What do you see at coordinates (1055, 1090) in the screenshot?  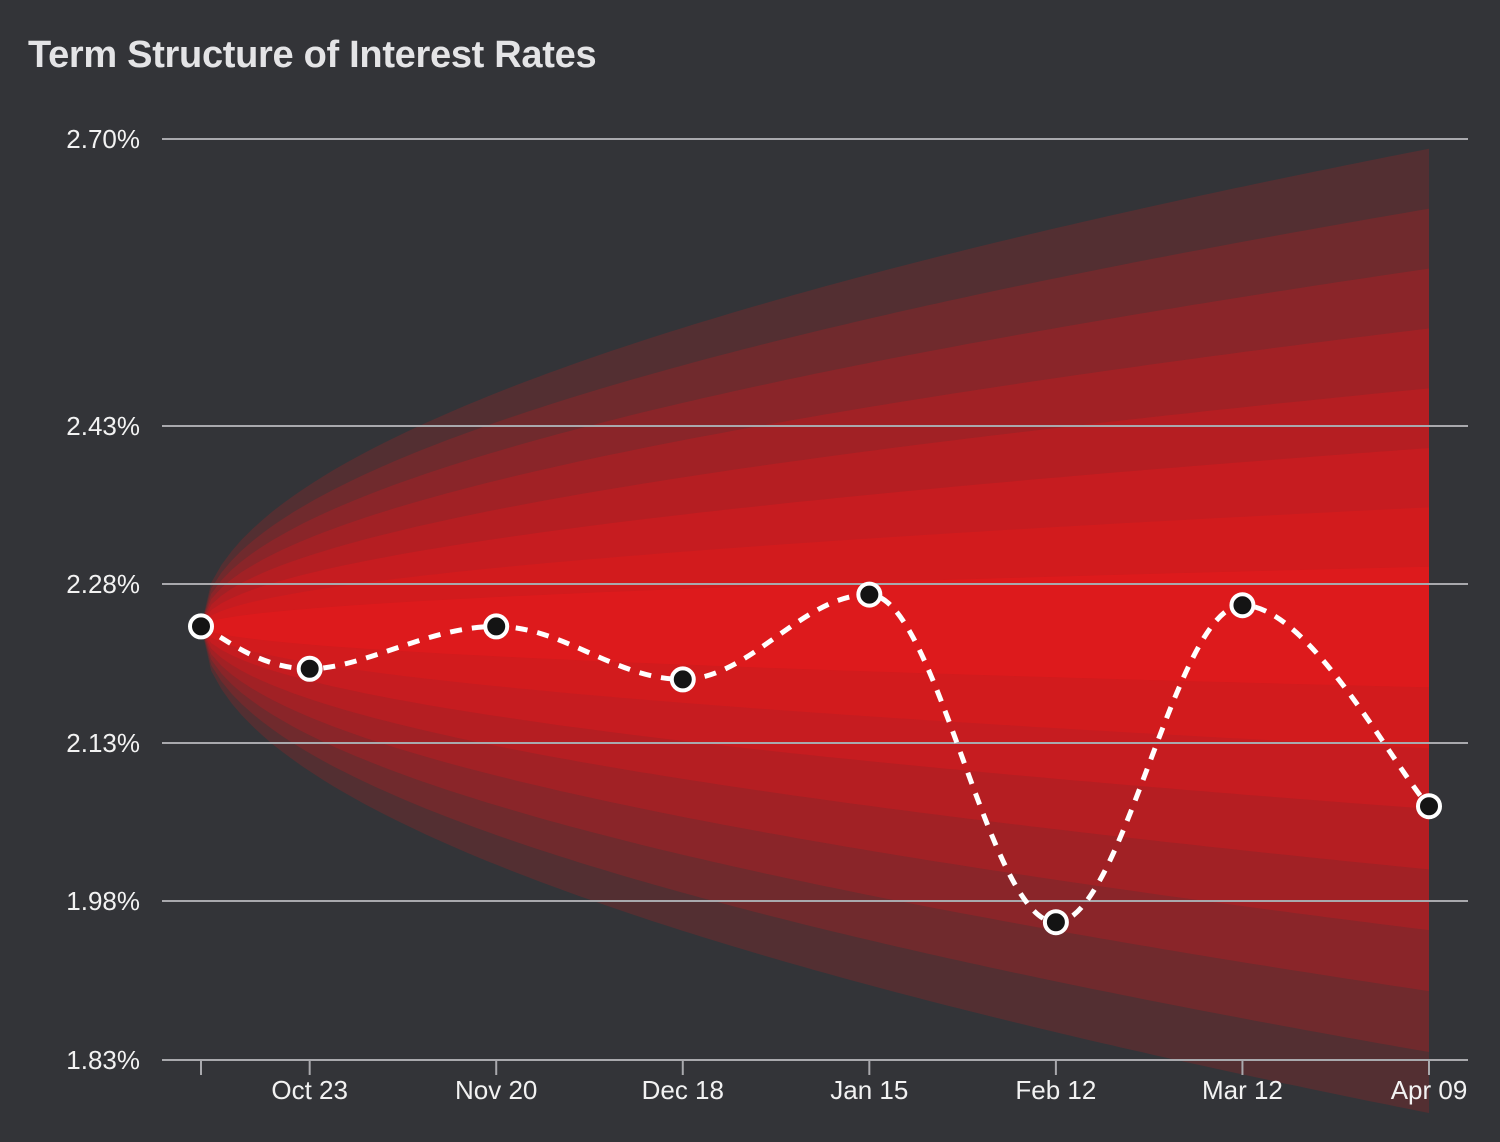 I see `x-tick-label: Feb 12` at bounding box center [1055, 1090].